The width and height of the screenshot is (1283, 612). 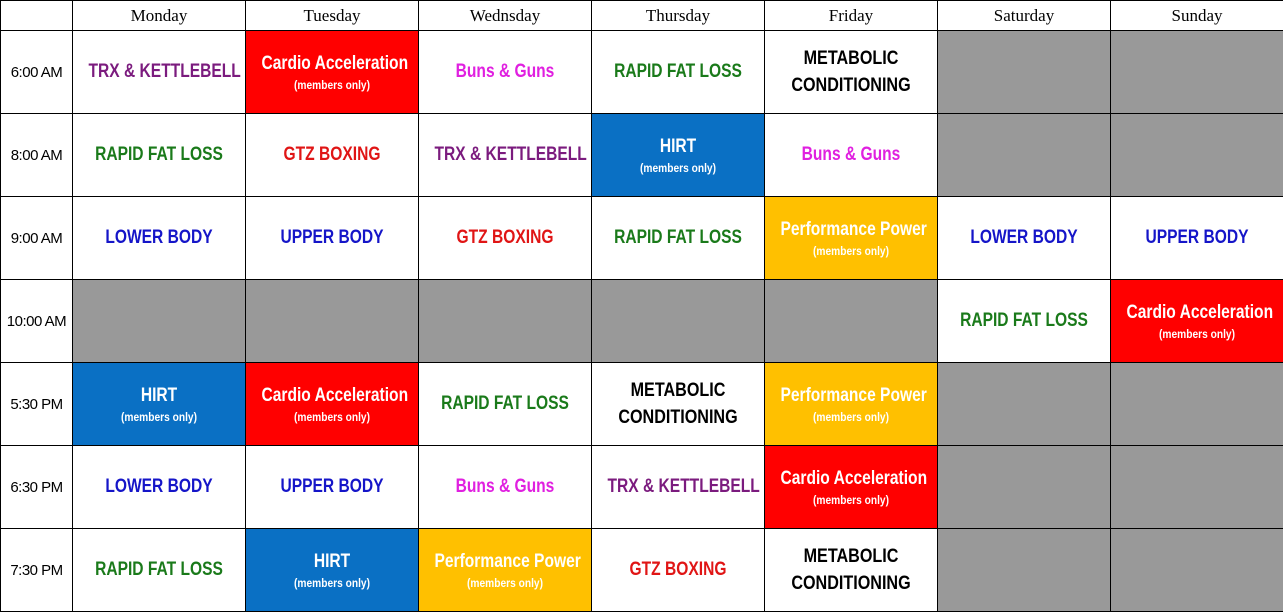 I want to click on day-header-thursday: Thursday, so click(x=678, y=16).